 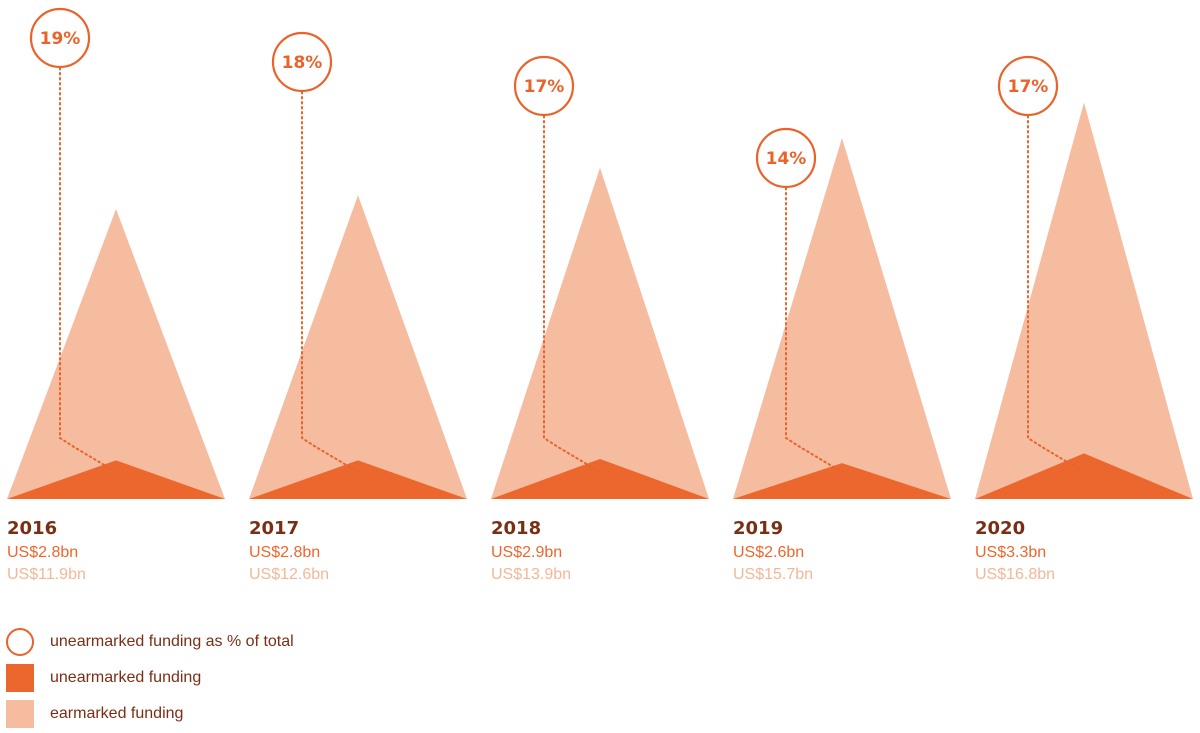 What do you see at coordinates (773, 574) in the screenshot?
I see `earmarked-value: US$15.7bn` at bounding box center [773, 574].